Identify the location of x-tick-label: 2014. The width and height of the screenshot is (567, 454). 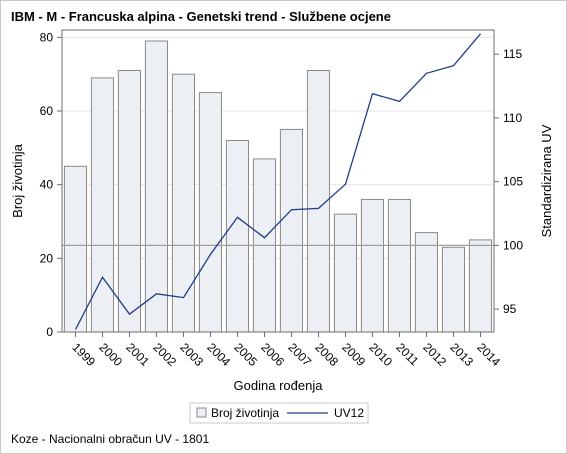
(488, 354).